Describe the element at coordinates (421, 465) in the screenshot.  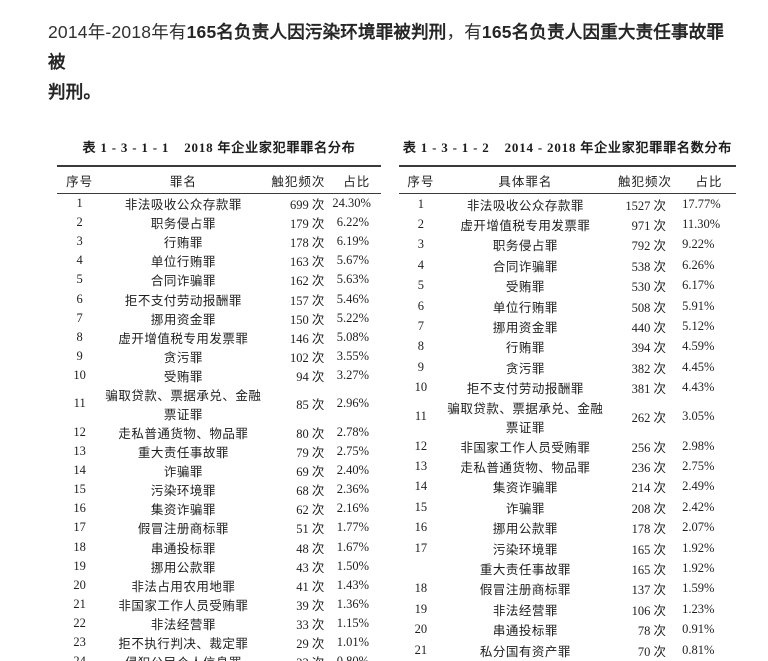
I see `row-index: 13` at that location.